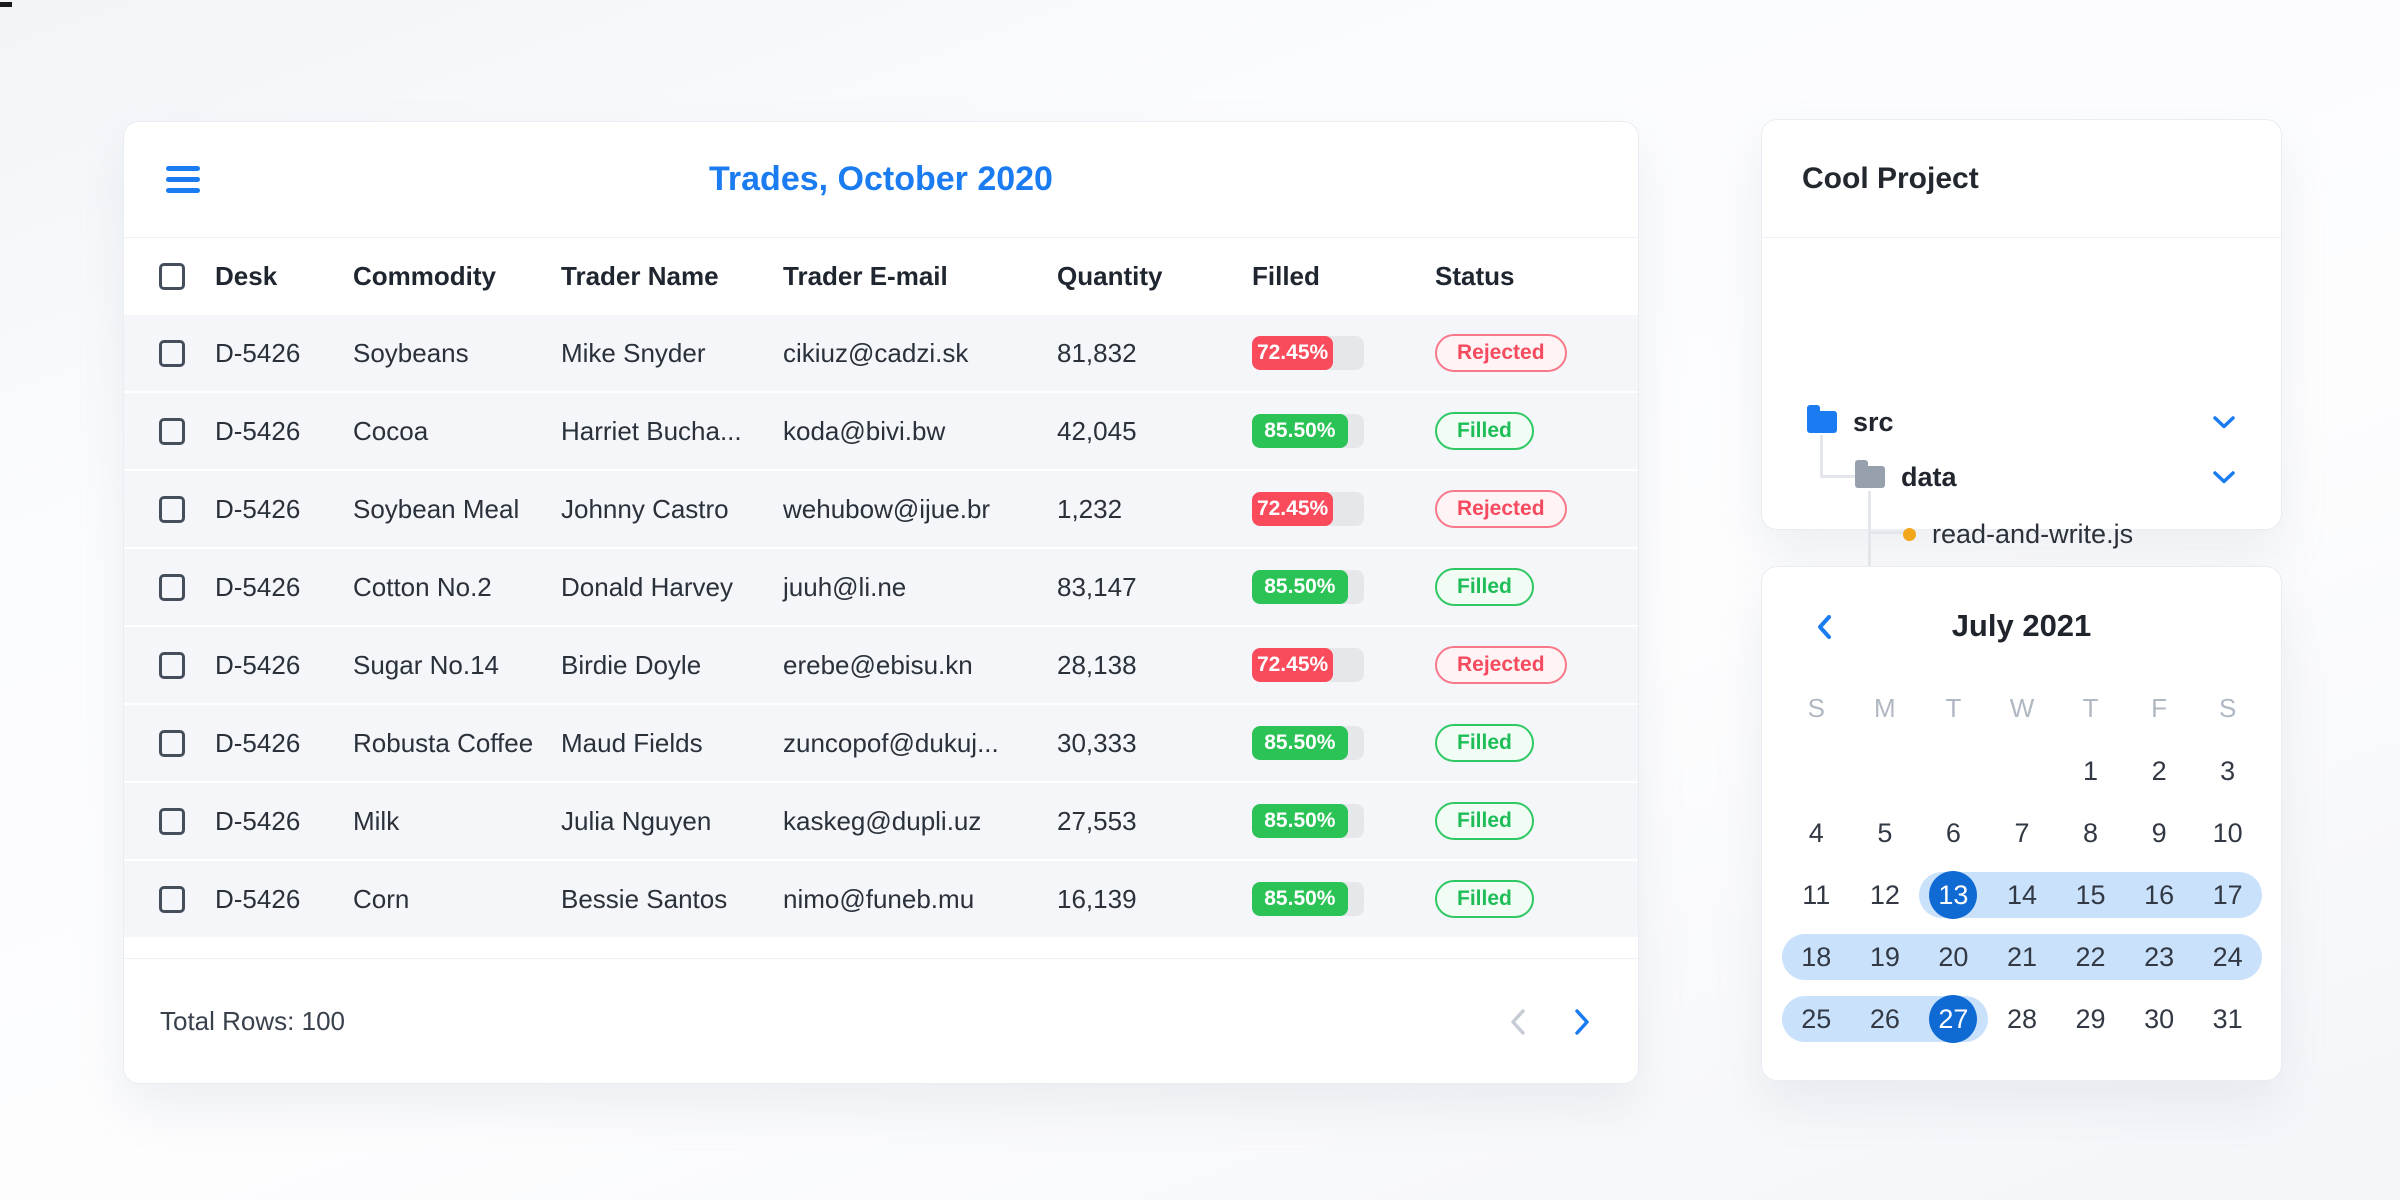  I want to click on empty-day-cell, so click(1953, 771).